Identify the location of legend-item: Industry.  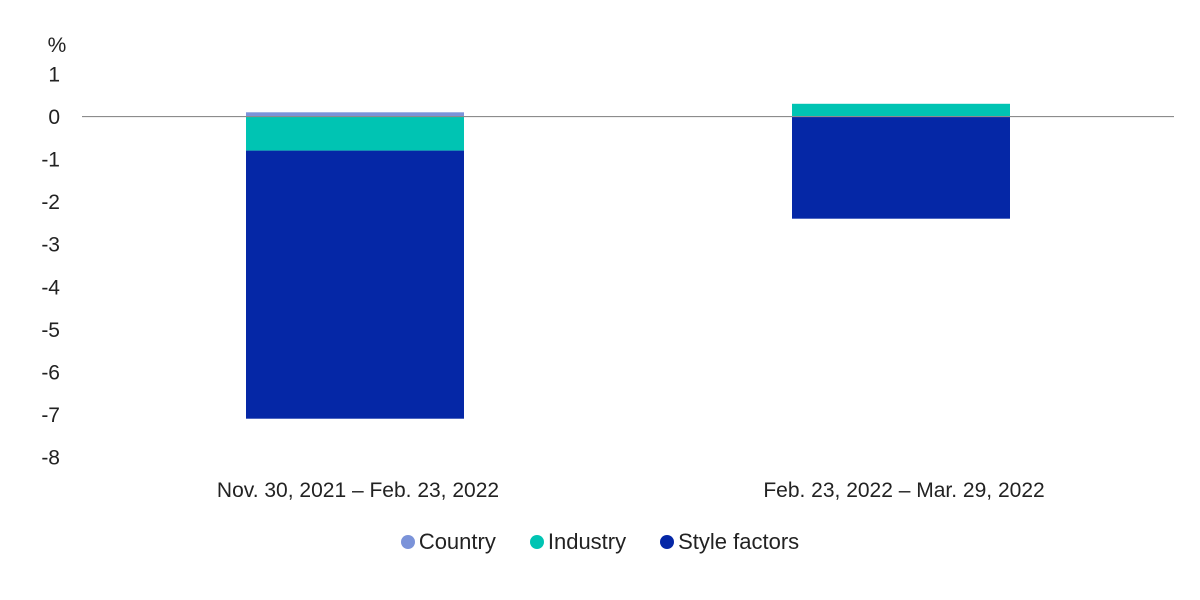
(578, 542).